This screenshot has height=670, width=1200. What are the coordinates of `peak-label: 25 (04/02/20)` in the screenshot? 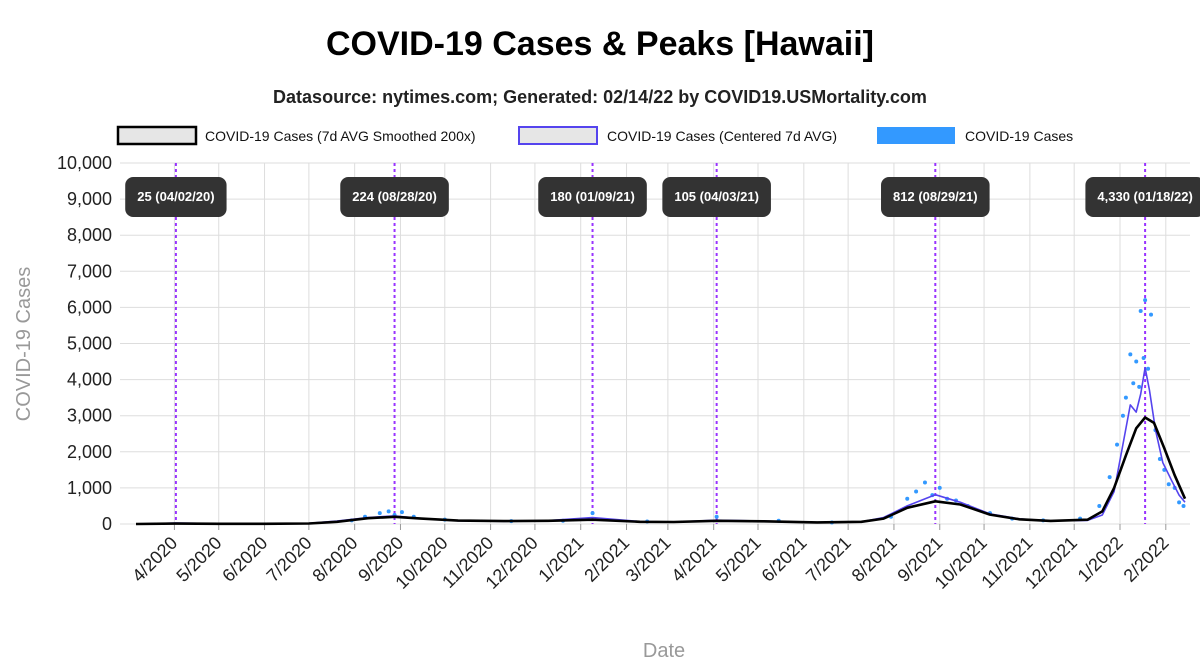 It's located at (176, 197).